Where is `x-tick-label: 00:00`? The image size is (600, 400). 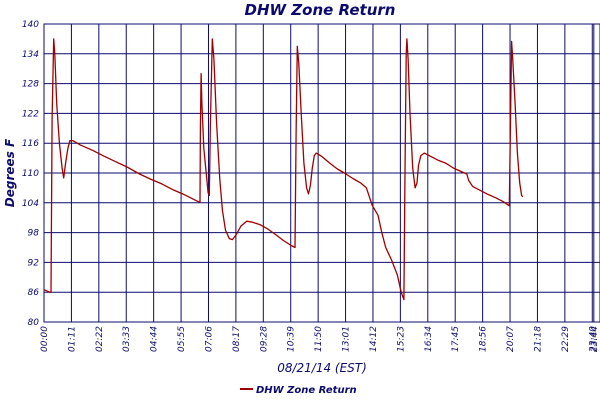
x-tick-label: 00:00 is located at coordinates (45, 339).